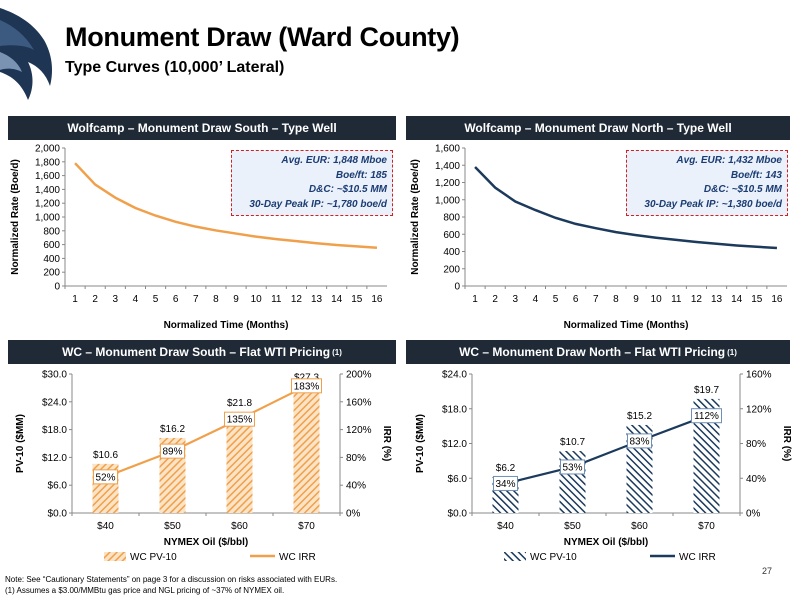 The width and height of the screenshot is (800, 600). Describe the element at coordinates (239, 403) in the screenshot. I see `pv10-data-label: $21.8` at that location.